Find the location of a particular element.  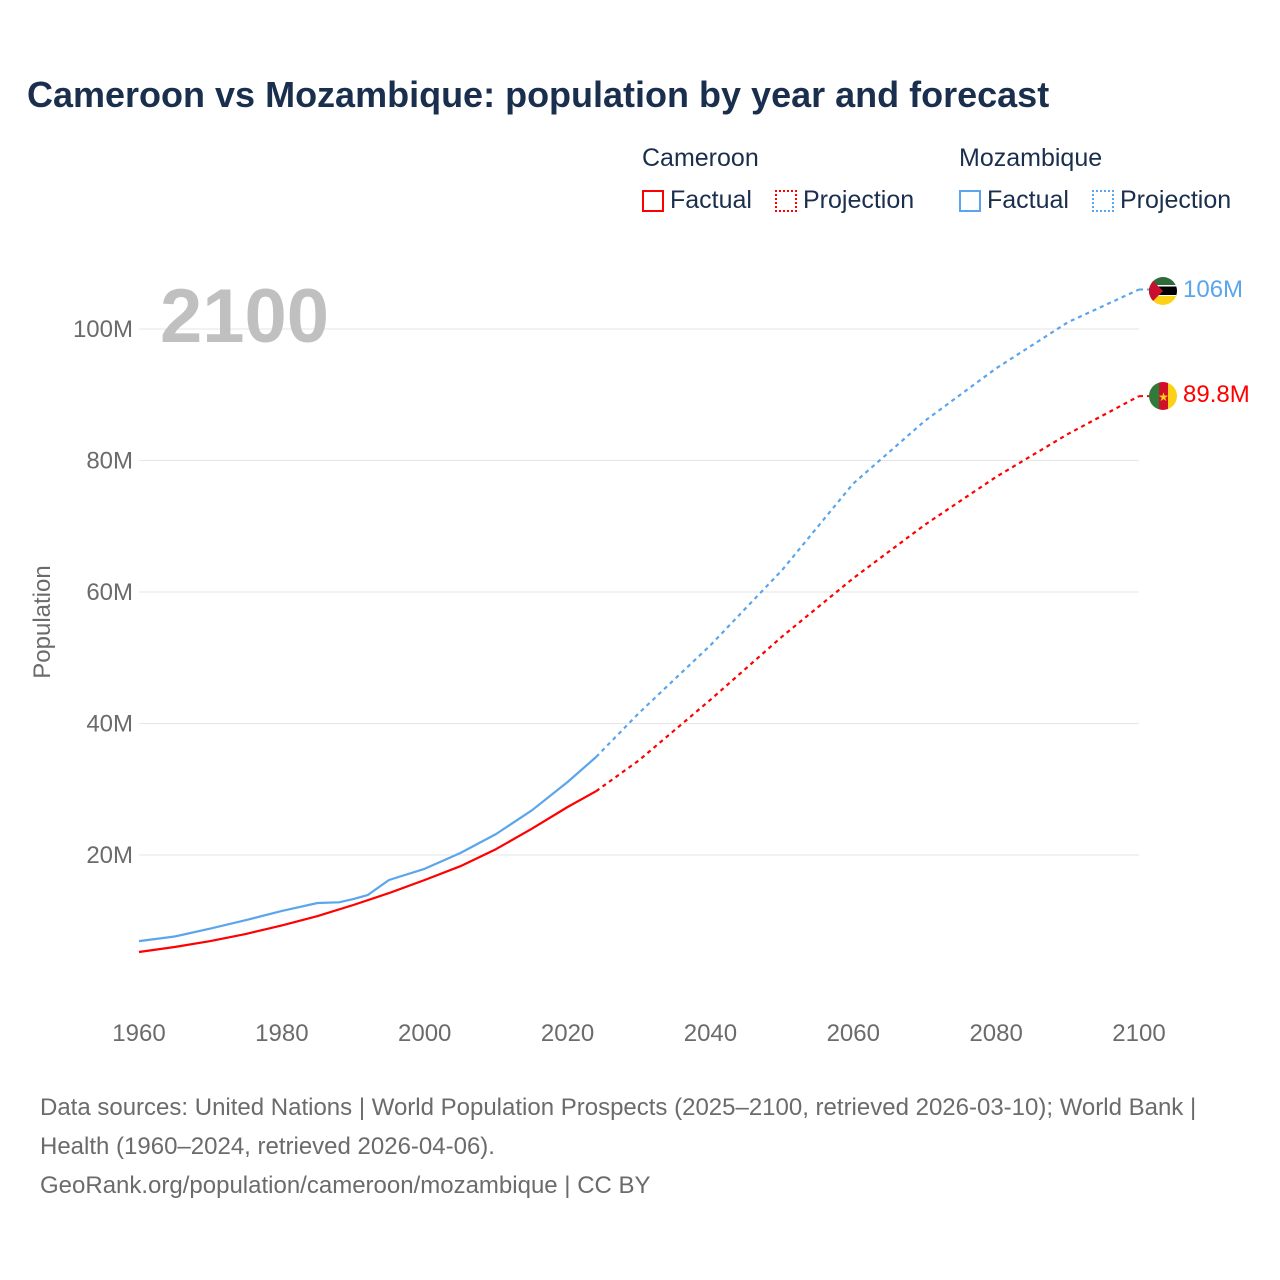

x-tick-label: 2020 is located at coordinates (567, 1033).